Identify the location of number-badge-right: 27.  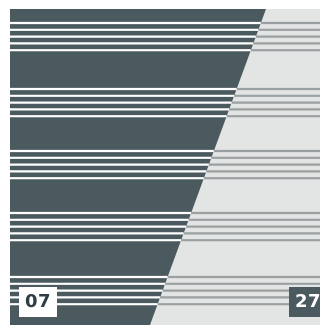
(304, 302).